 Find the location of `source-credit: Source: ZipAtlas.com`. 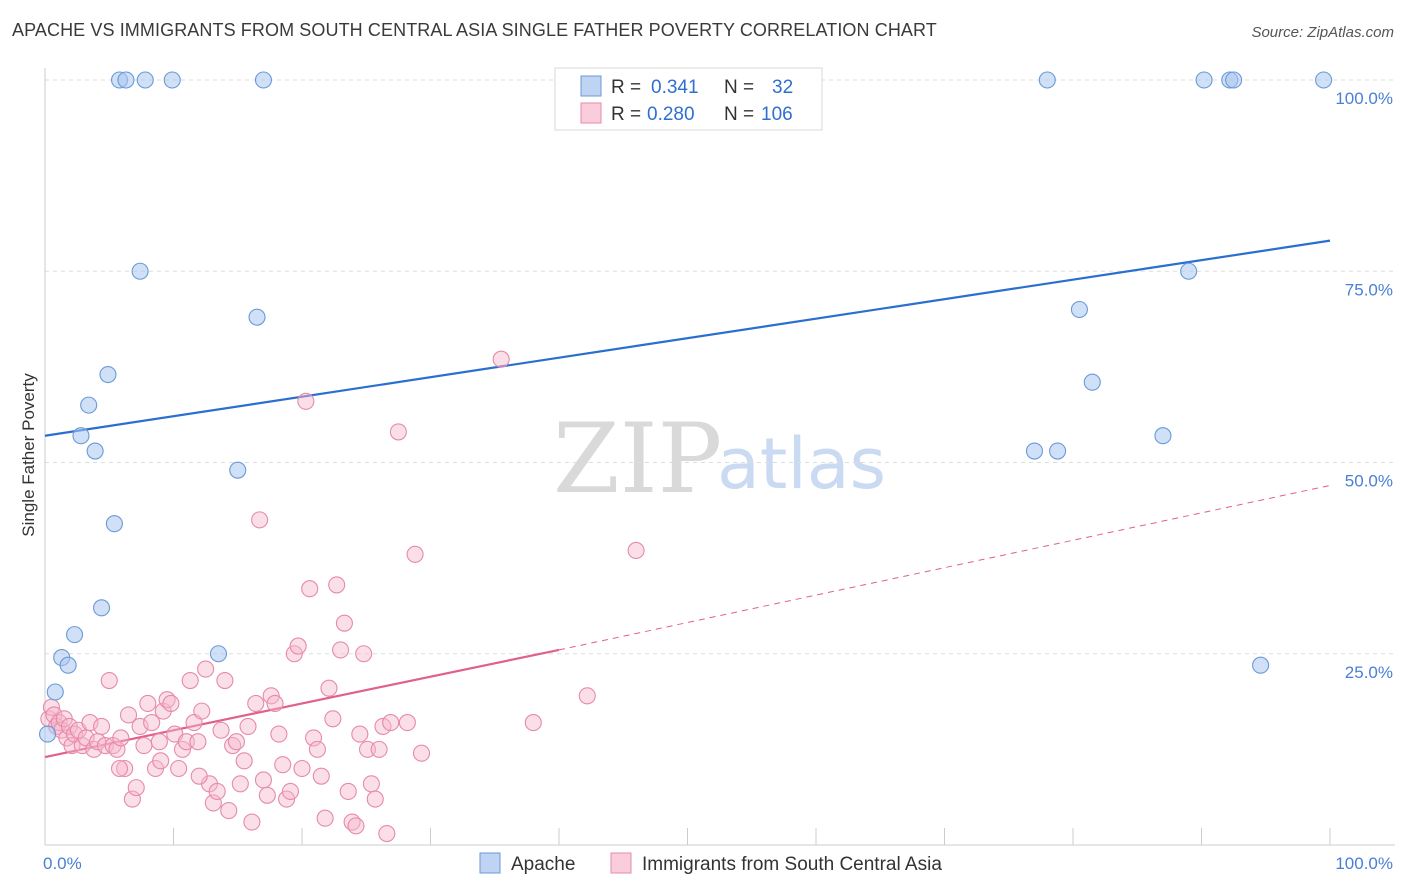

source-credit: Source: ZipAtlas.com is located at coordinates (1322, 32).